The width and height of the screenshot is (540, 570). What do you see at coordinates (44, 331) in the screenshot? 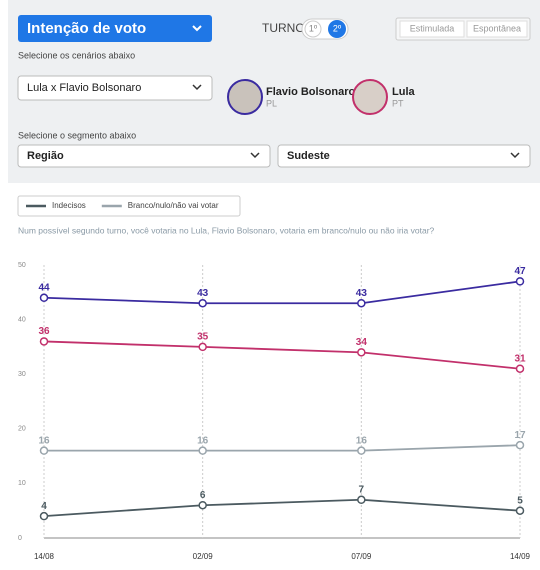
I see `data-label: 36` at bounding box center [44, 331].